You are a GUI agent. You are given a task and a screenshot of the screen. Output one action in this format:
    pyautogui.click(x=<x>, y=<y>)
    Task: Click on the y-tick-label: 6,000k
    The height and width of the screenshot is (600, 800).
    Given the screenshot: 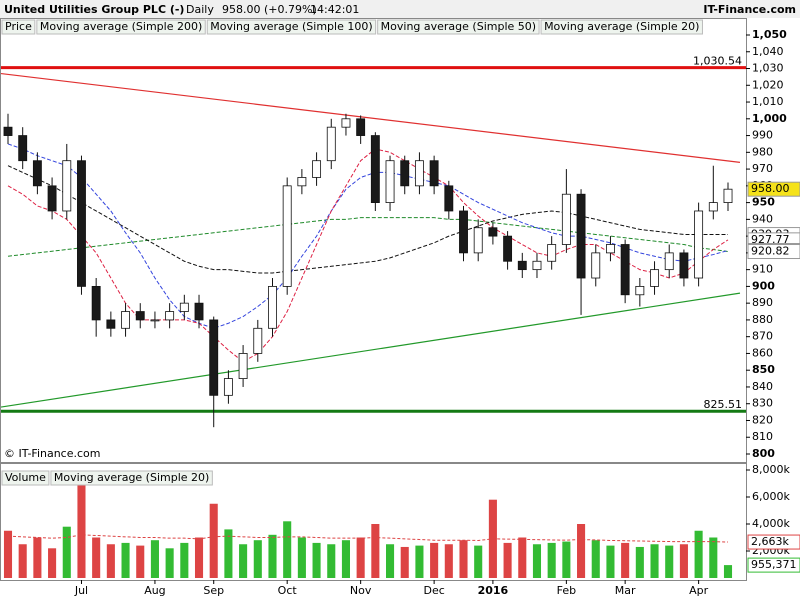 What is the action you would take?
    pyautogui.click(x=771, y=496)
    